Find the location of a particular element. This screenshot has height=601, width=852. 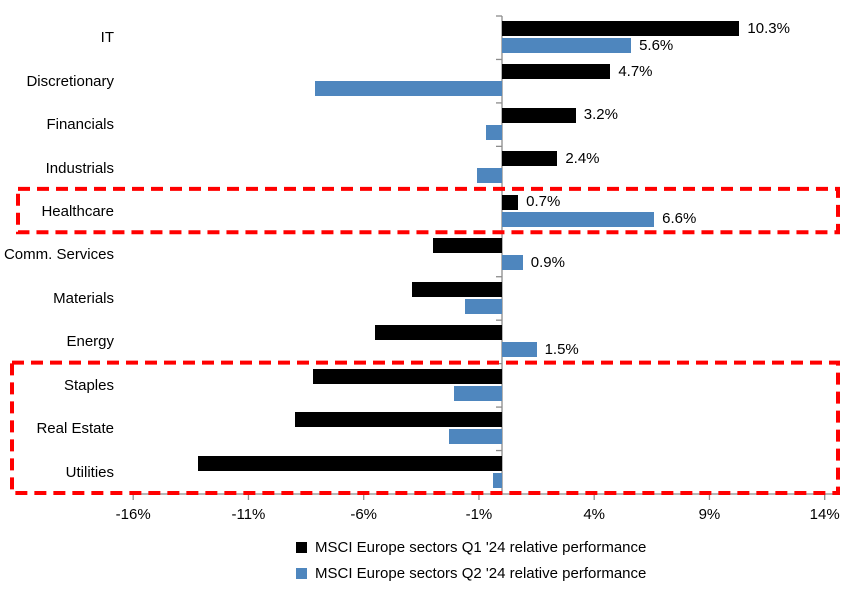

category-label: Healthcare is located at coordinates (77, 212).